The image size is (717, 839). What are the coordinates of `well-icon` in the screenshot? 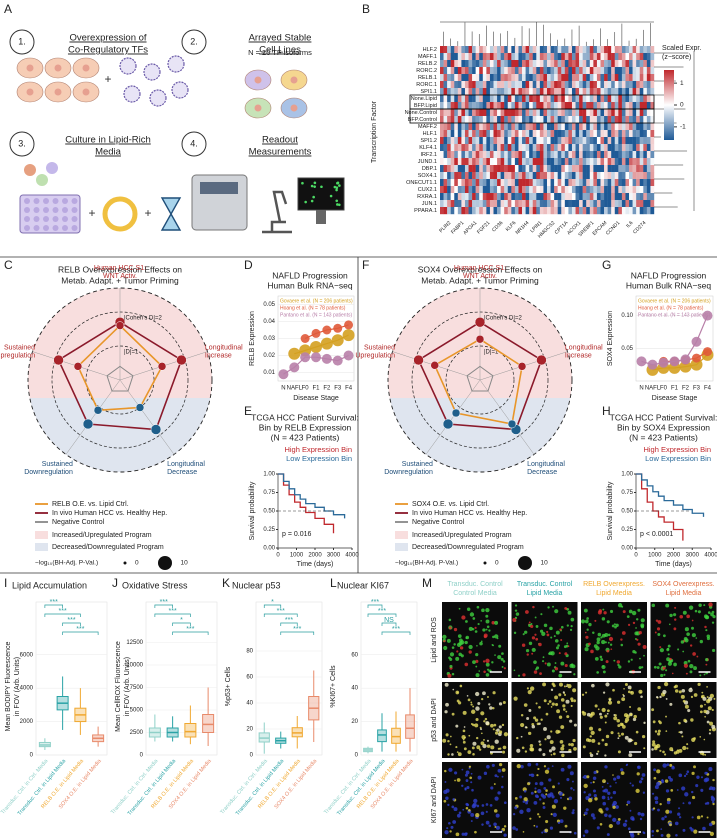 It's located at (36, 210).